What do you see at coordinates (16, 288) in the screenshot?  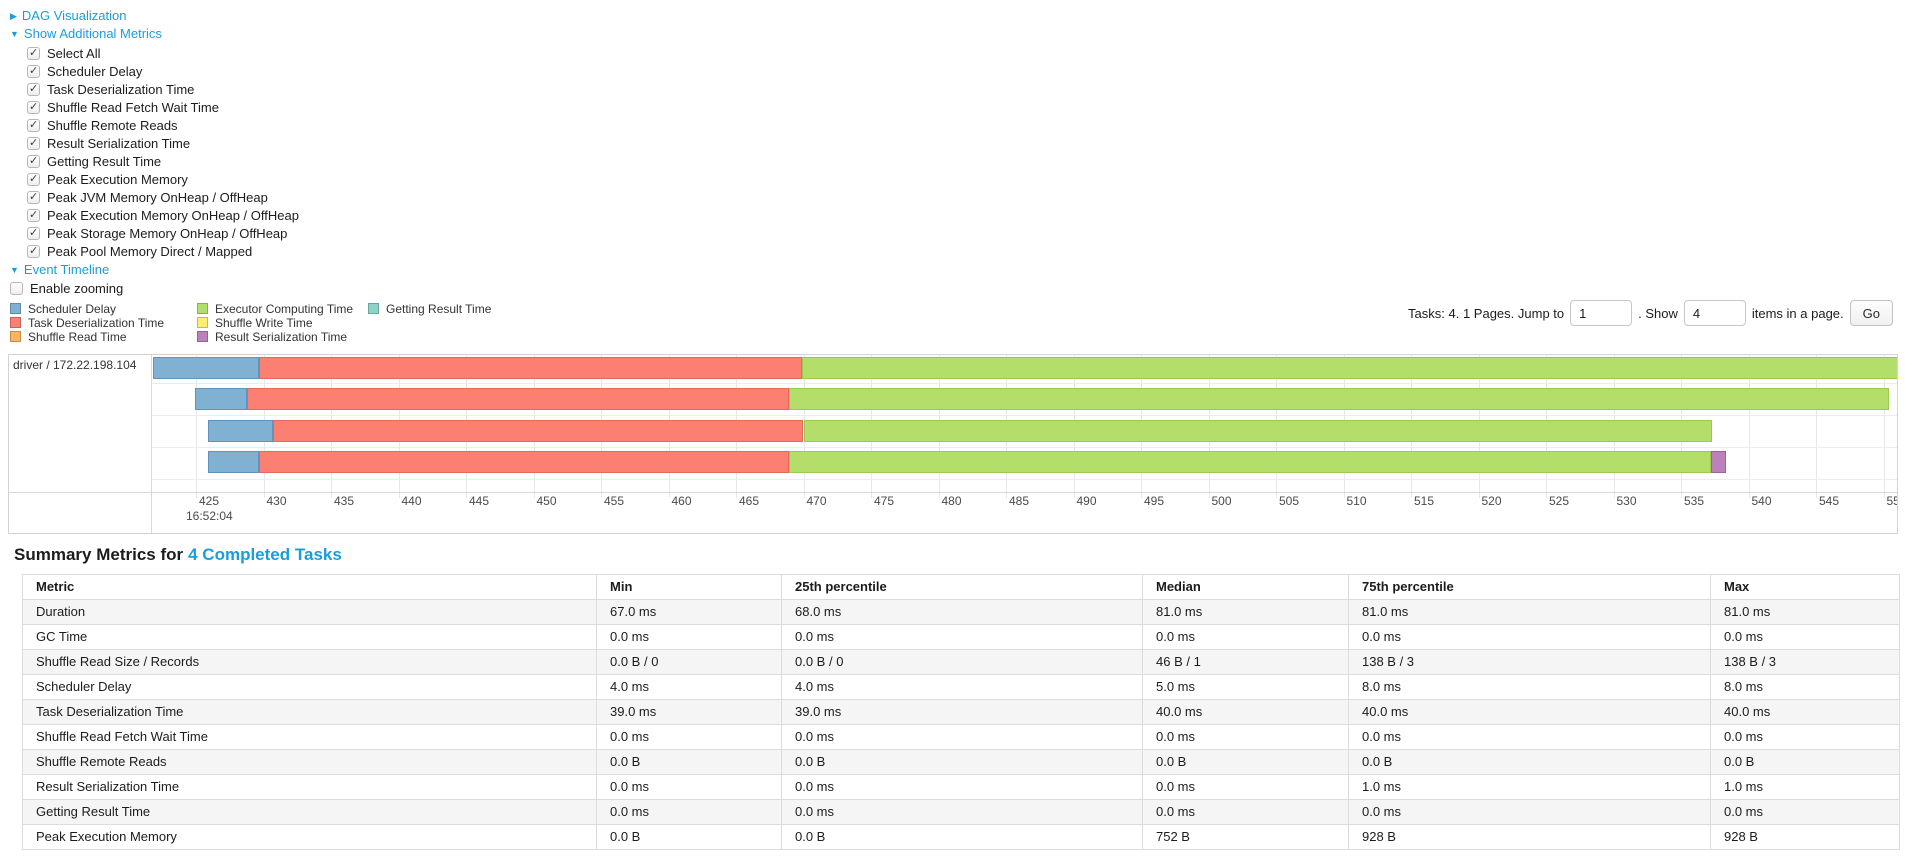 I see `enable-zooming-checkbox` at bounding box center [16, 288].